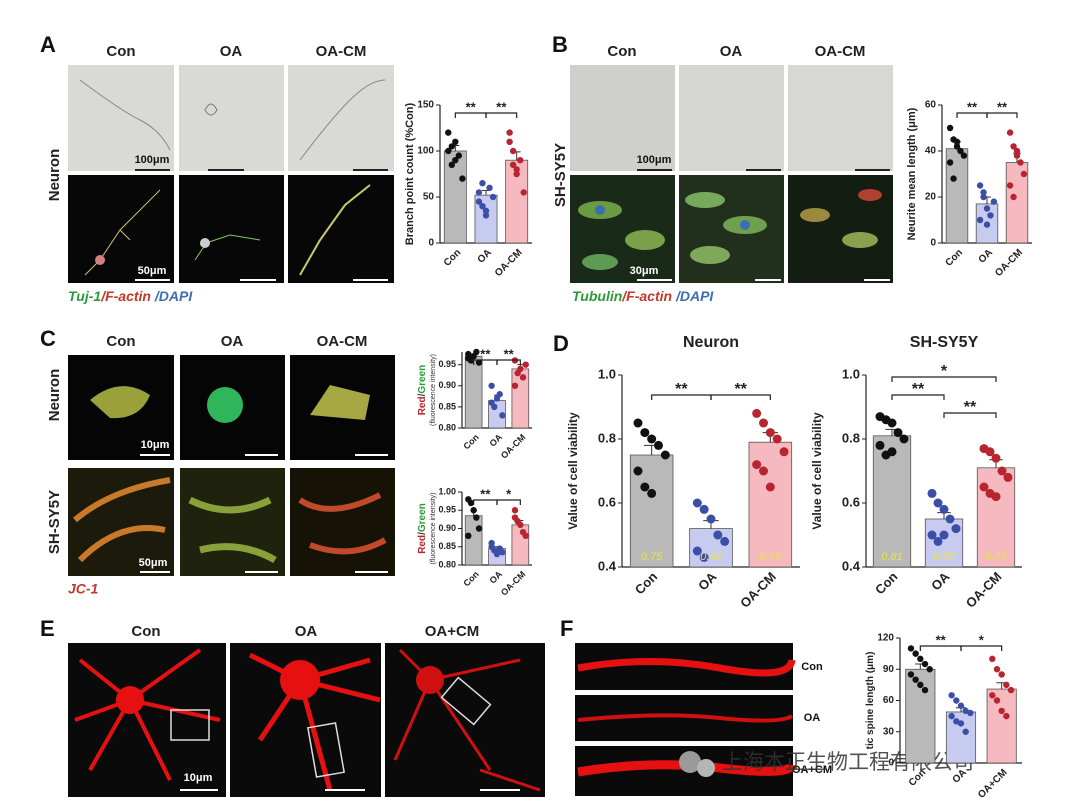  What do you see at coordinates (54, 522) in the screenshot?
I see `row-label: SH-SY5Y` at bounding box center [54, 522].